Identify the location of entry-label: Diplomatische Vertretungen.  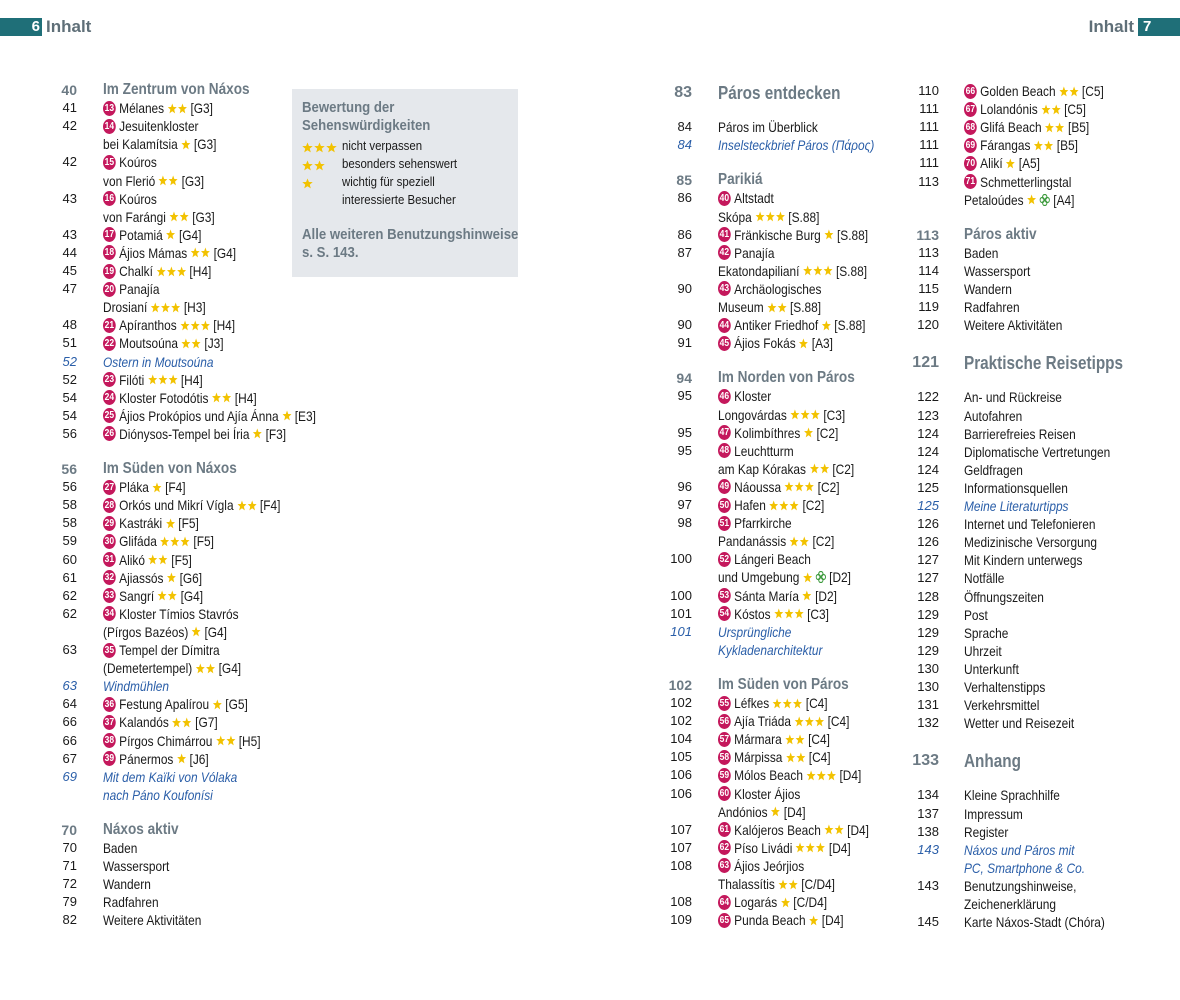
(1037, 451).